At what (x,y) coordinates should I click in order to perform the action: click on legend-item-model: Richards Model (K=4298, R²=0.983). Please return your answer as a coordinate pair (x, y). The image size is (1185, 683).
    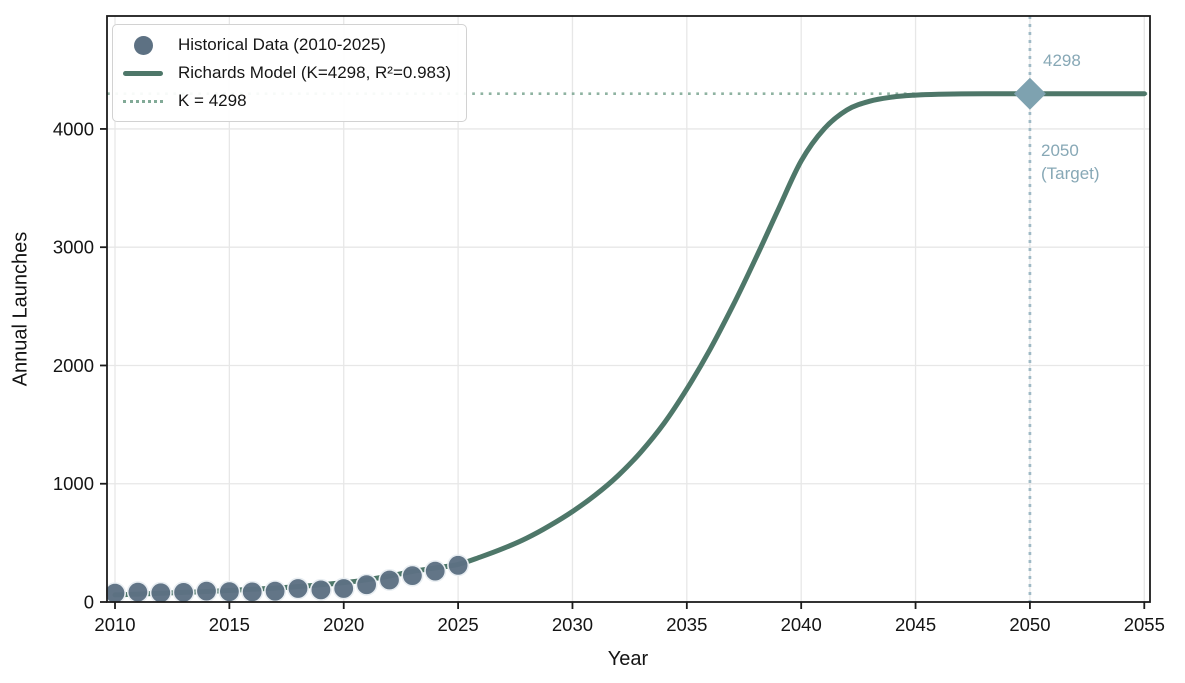
    Looking at the image, I should click on (287, 73).